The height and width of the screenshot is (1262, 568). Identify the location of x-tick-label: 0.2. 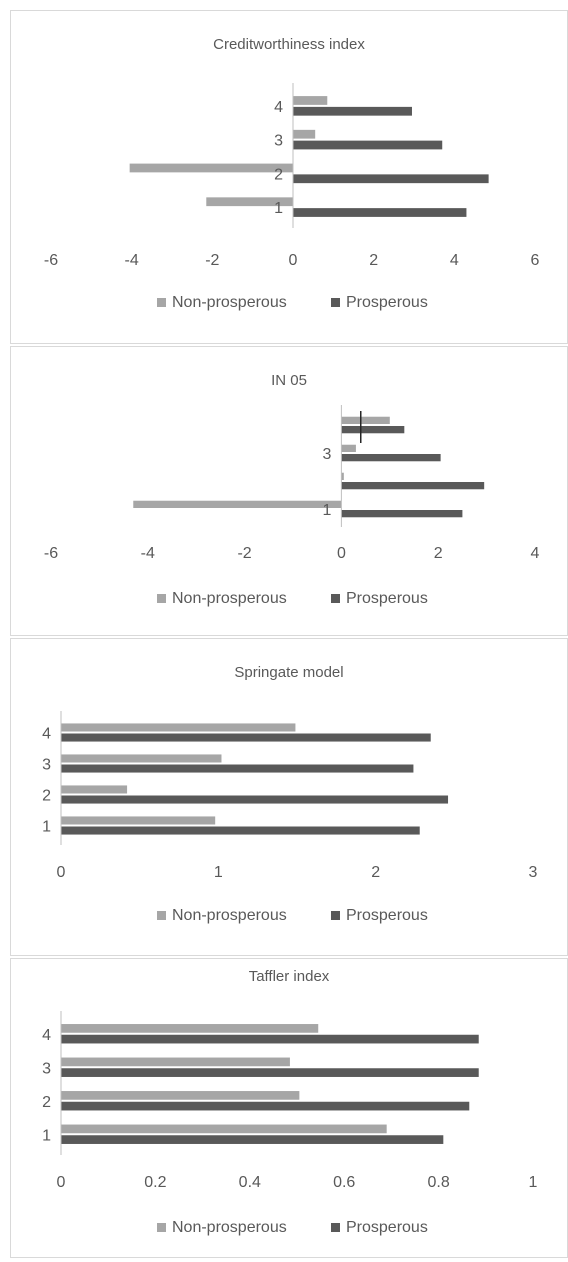
(155, 1182).